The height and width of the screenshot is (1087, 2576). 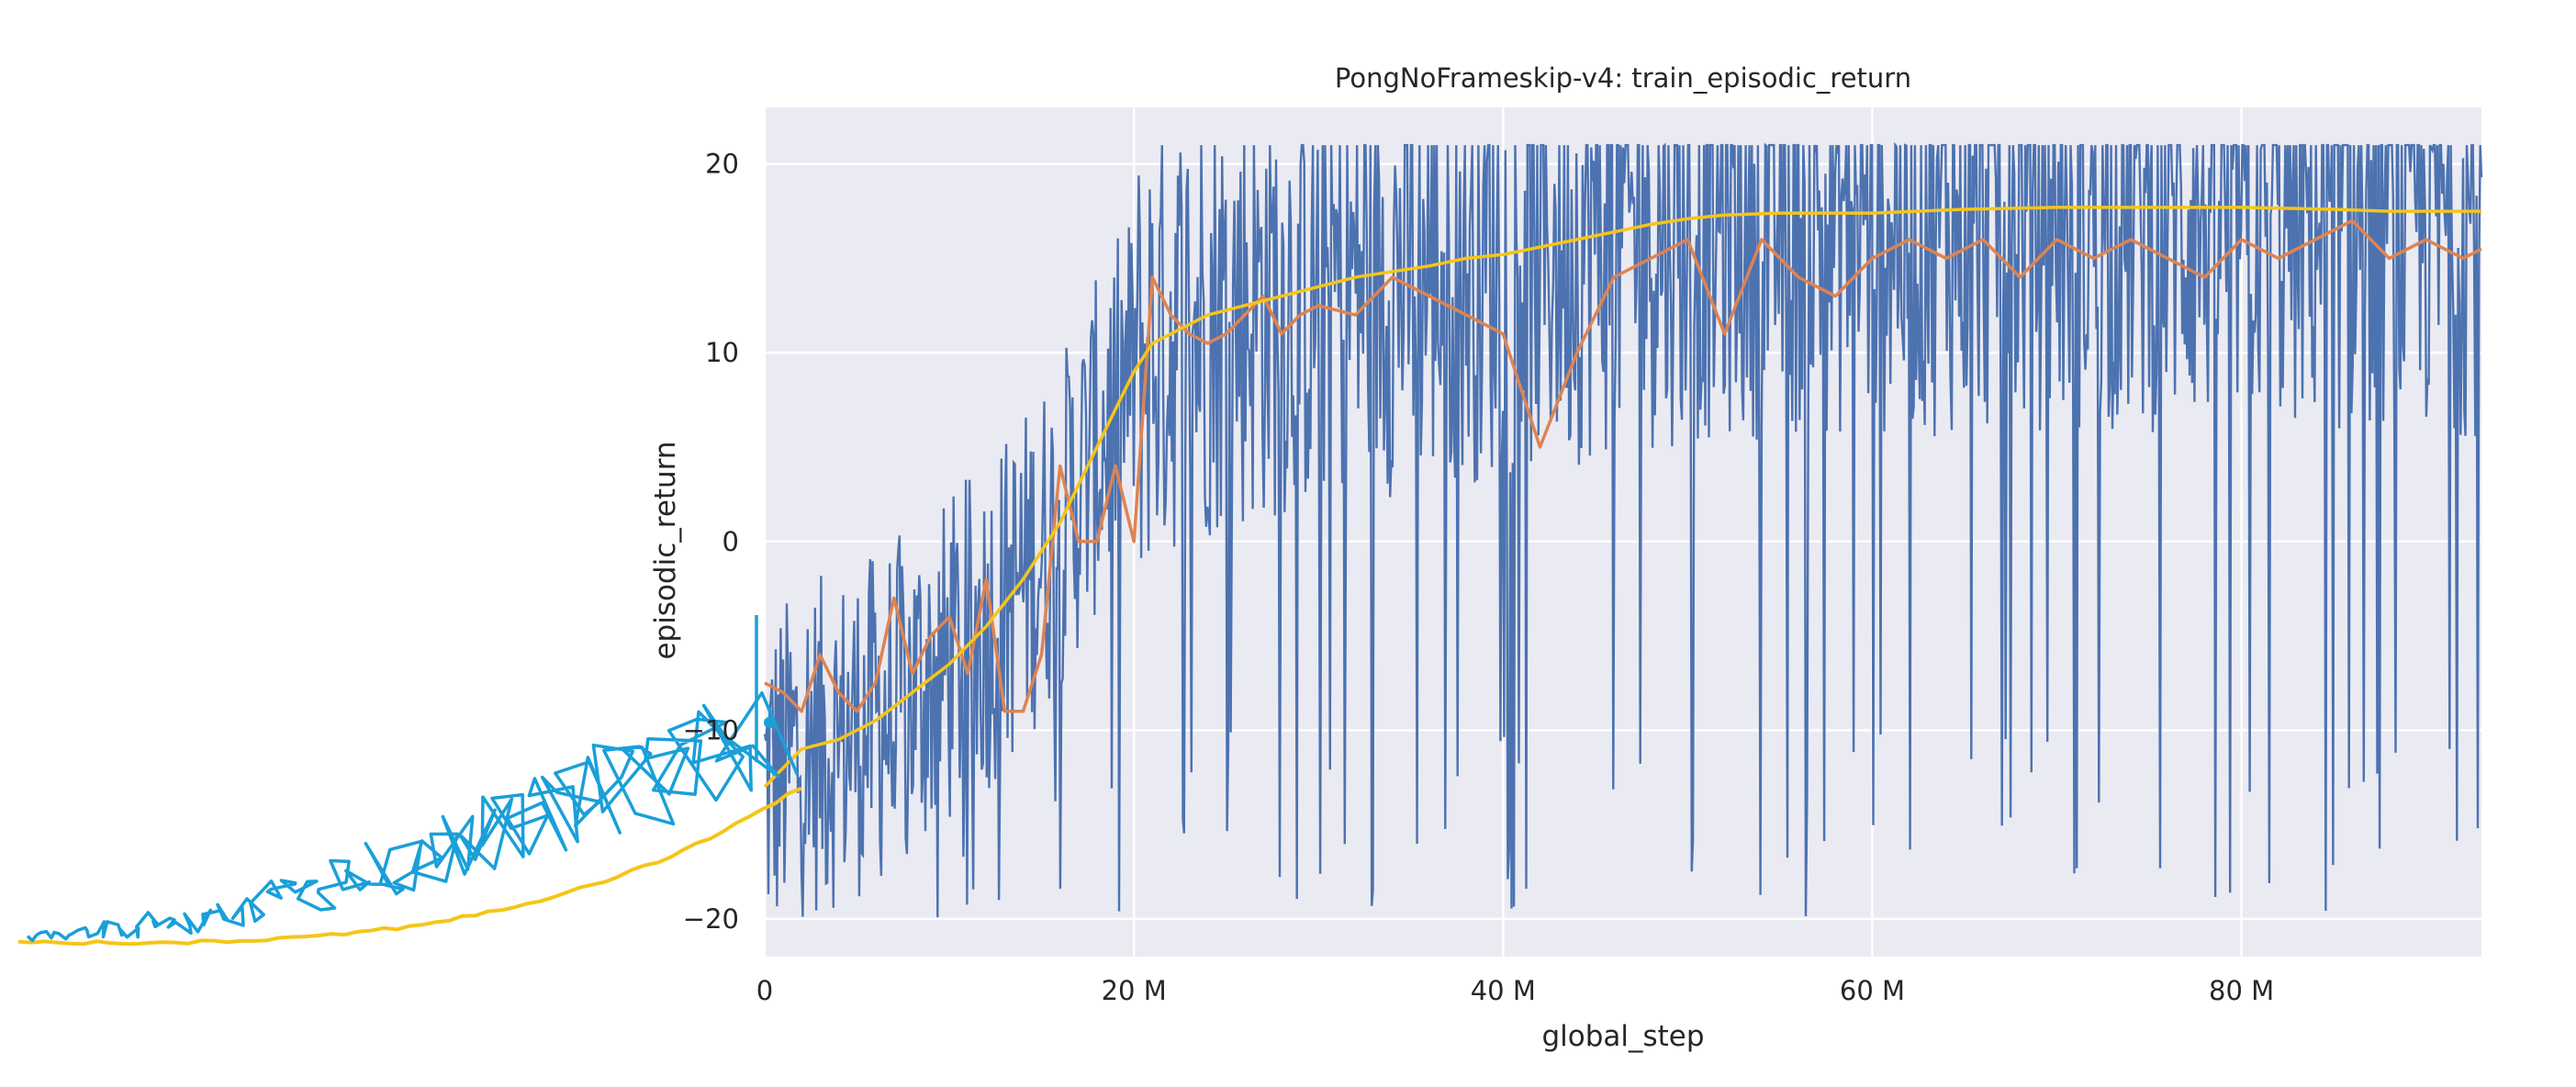 What do you see at coordinates (1622, 1036) in the screenshot?
I see `x-axis-label: global_step` at bounding box center [1622, 1036].